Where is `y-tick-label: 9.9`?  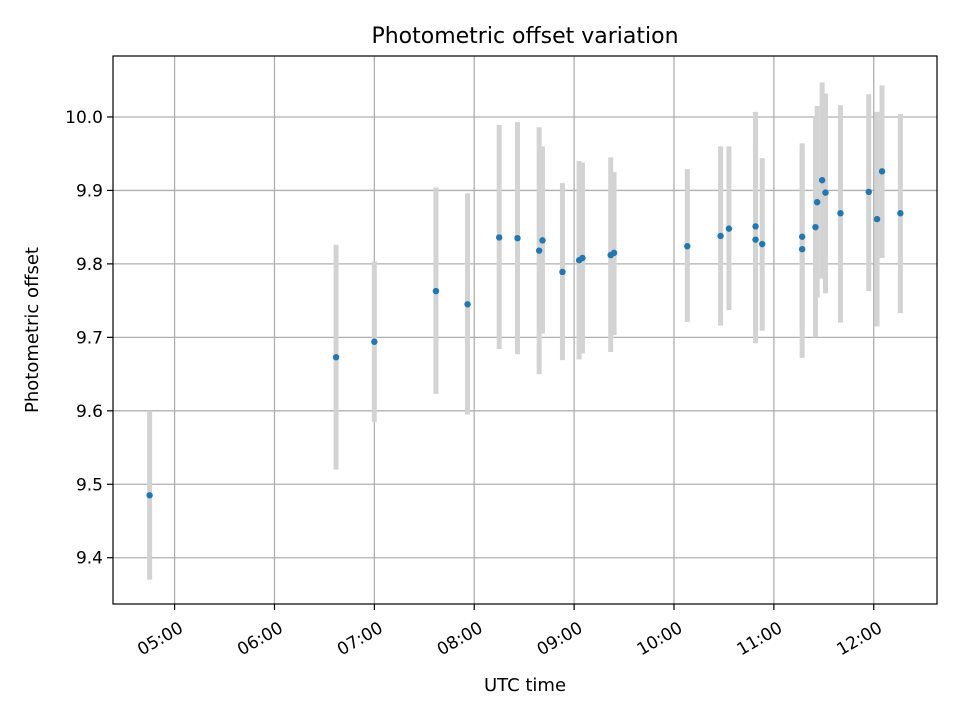 y-tick-label: 9.9 is located at coordinates (89, 191).